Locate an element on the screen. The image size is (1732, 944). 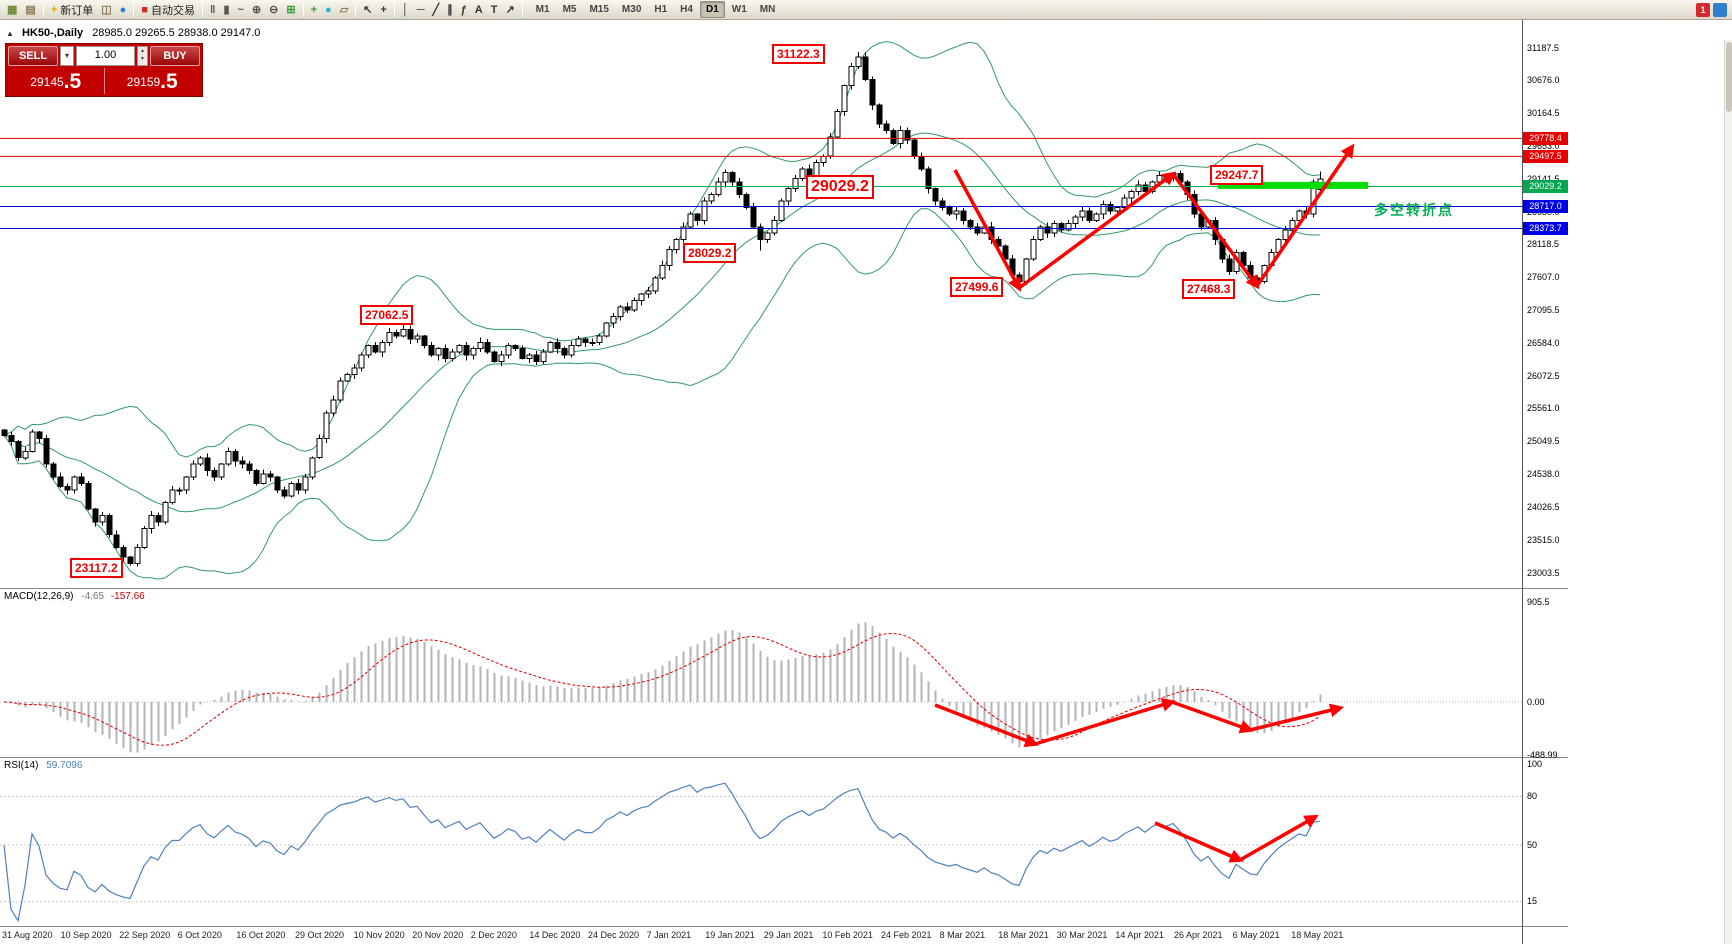
trendline-icon-glyph: ╱ is located at coordinates (436, 9).